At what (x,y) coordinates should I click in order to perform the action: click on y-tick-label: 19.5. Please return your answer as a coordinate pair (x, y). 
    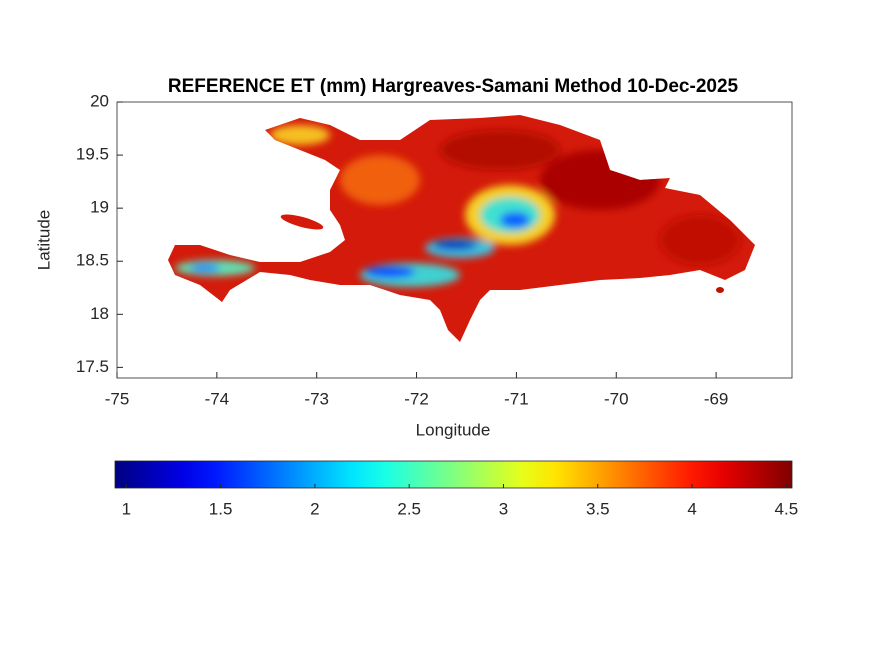
    Looking at the image, I should click on (92, 154).